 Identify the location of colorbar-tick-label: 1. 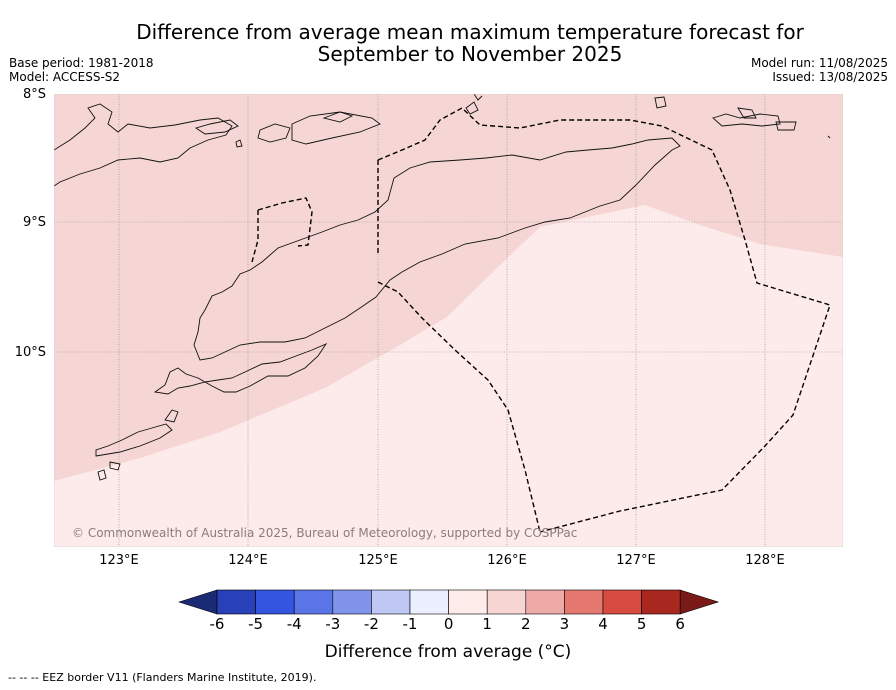
(487, 624).